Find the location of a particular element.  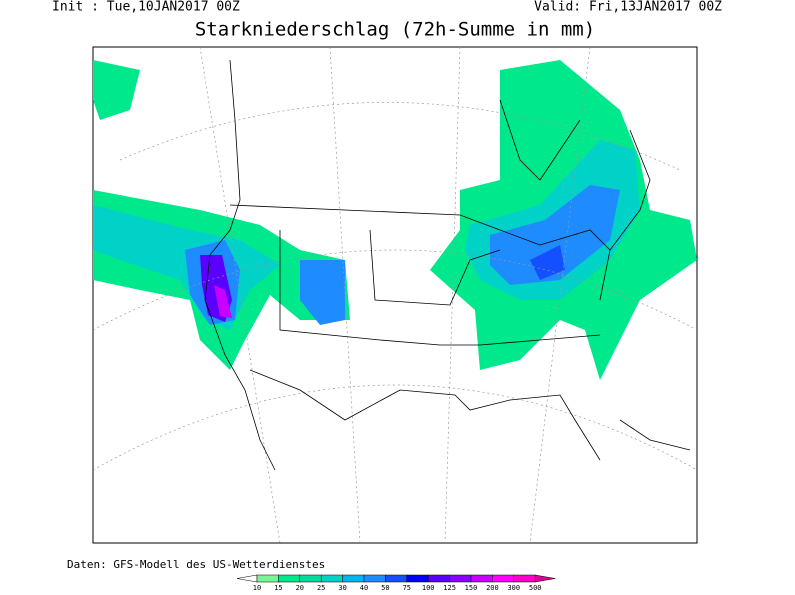

data-source: Daten: GFS-Modell des US-Wetterdienstes is located at coordinates (196, 564).